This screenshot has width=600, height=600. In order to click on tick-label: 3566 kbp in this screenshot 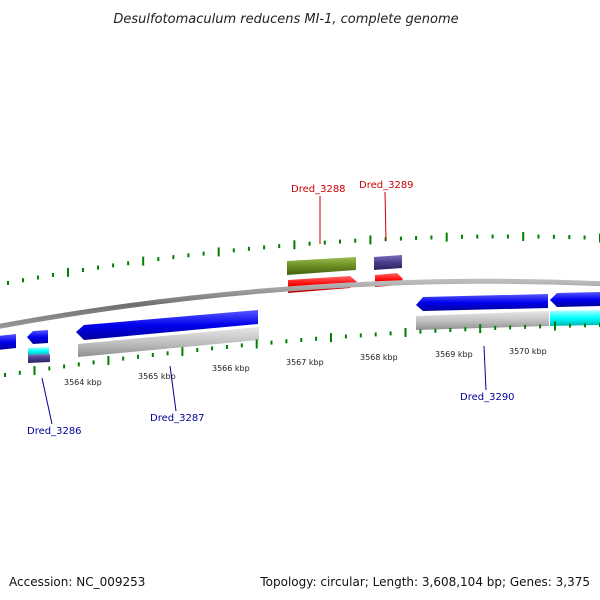, I will do `click(231, 368)`.